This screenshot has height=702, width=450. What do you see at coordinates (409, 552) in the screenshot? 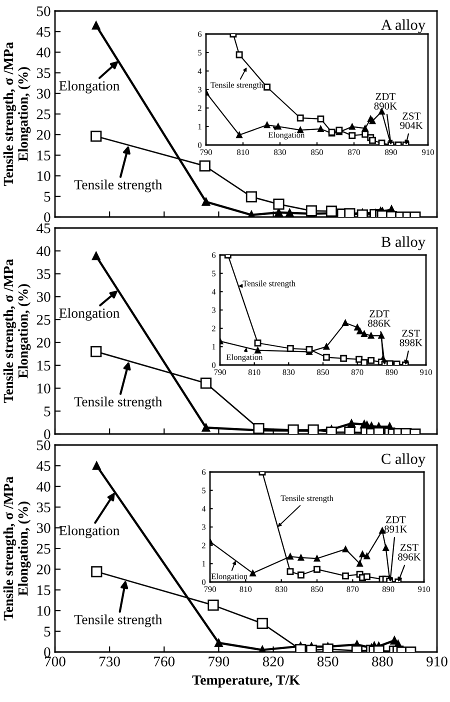
I see `annotation: ZST 896K` at bounding box center [409, 552].